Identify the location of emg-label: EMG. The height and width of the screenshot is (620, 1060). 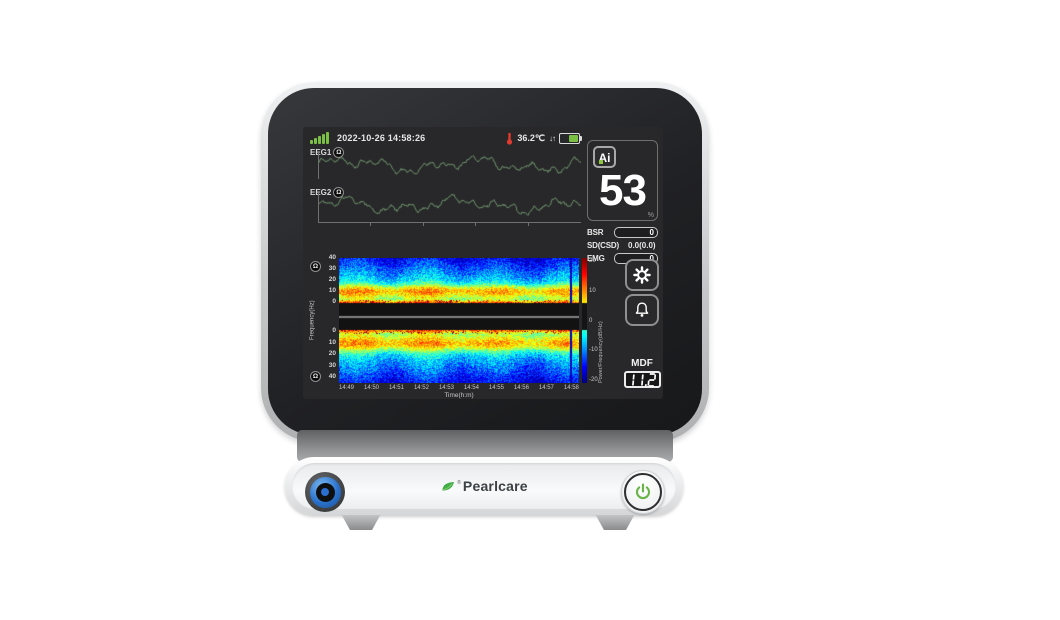
(596, 258).